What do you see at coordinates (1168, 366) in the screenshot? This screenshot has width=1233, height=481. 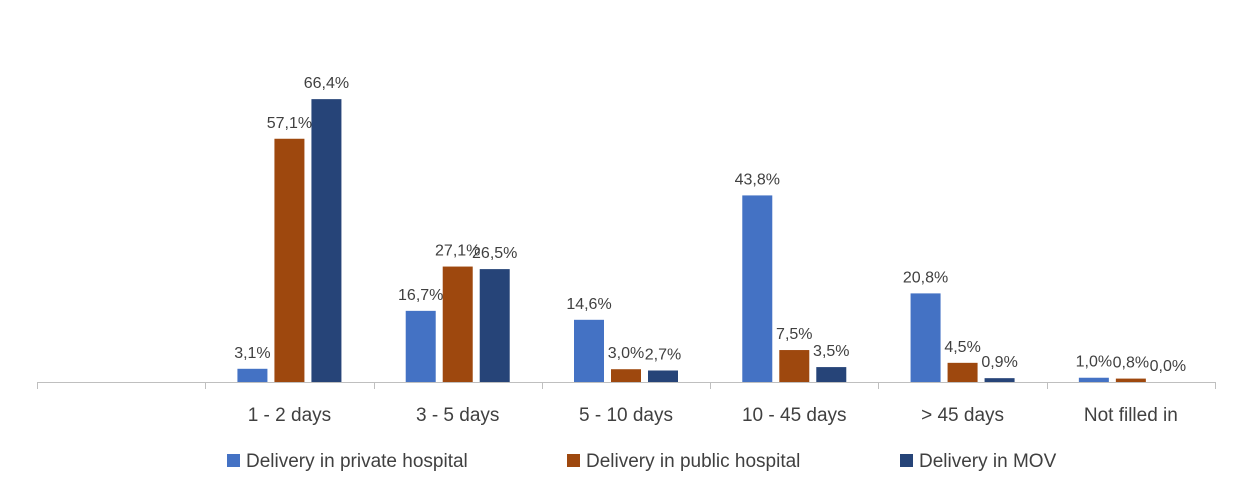 I see `data-label: 0,0%` at bounding box center [1168, 366].